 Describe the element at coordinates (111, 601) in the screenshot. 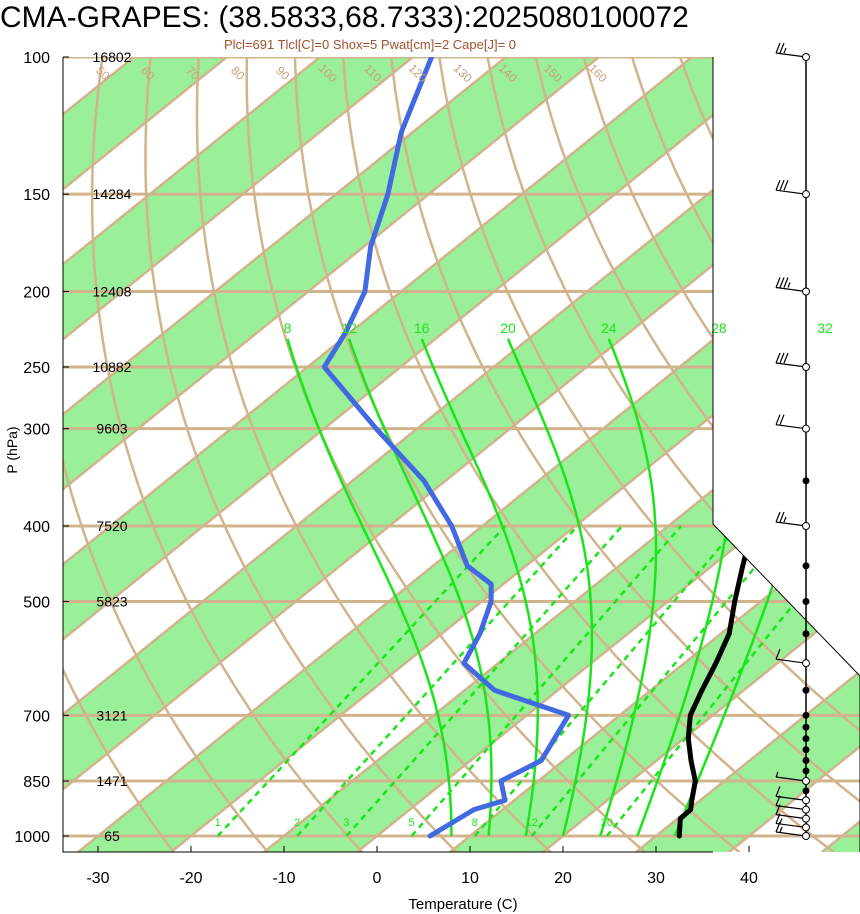

I see `height-label: 5823` at that location.